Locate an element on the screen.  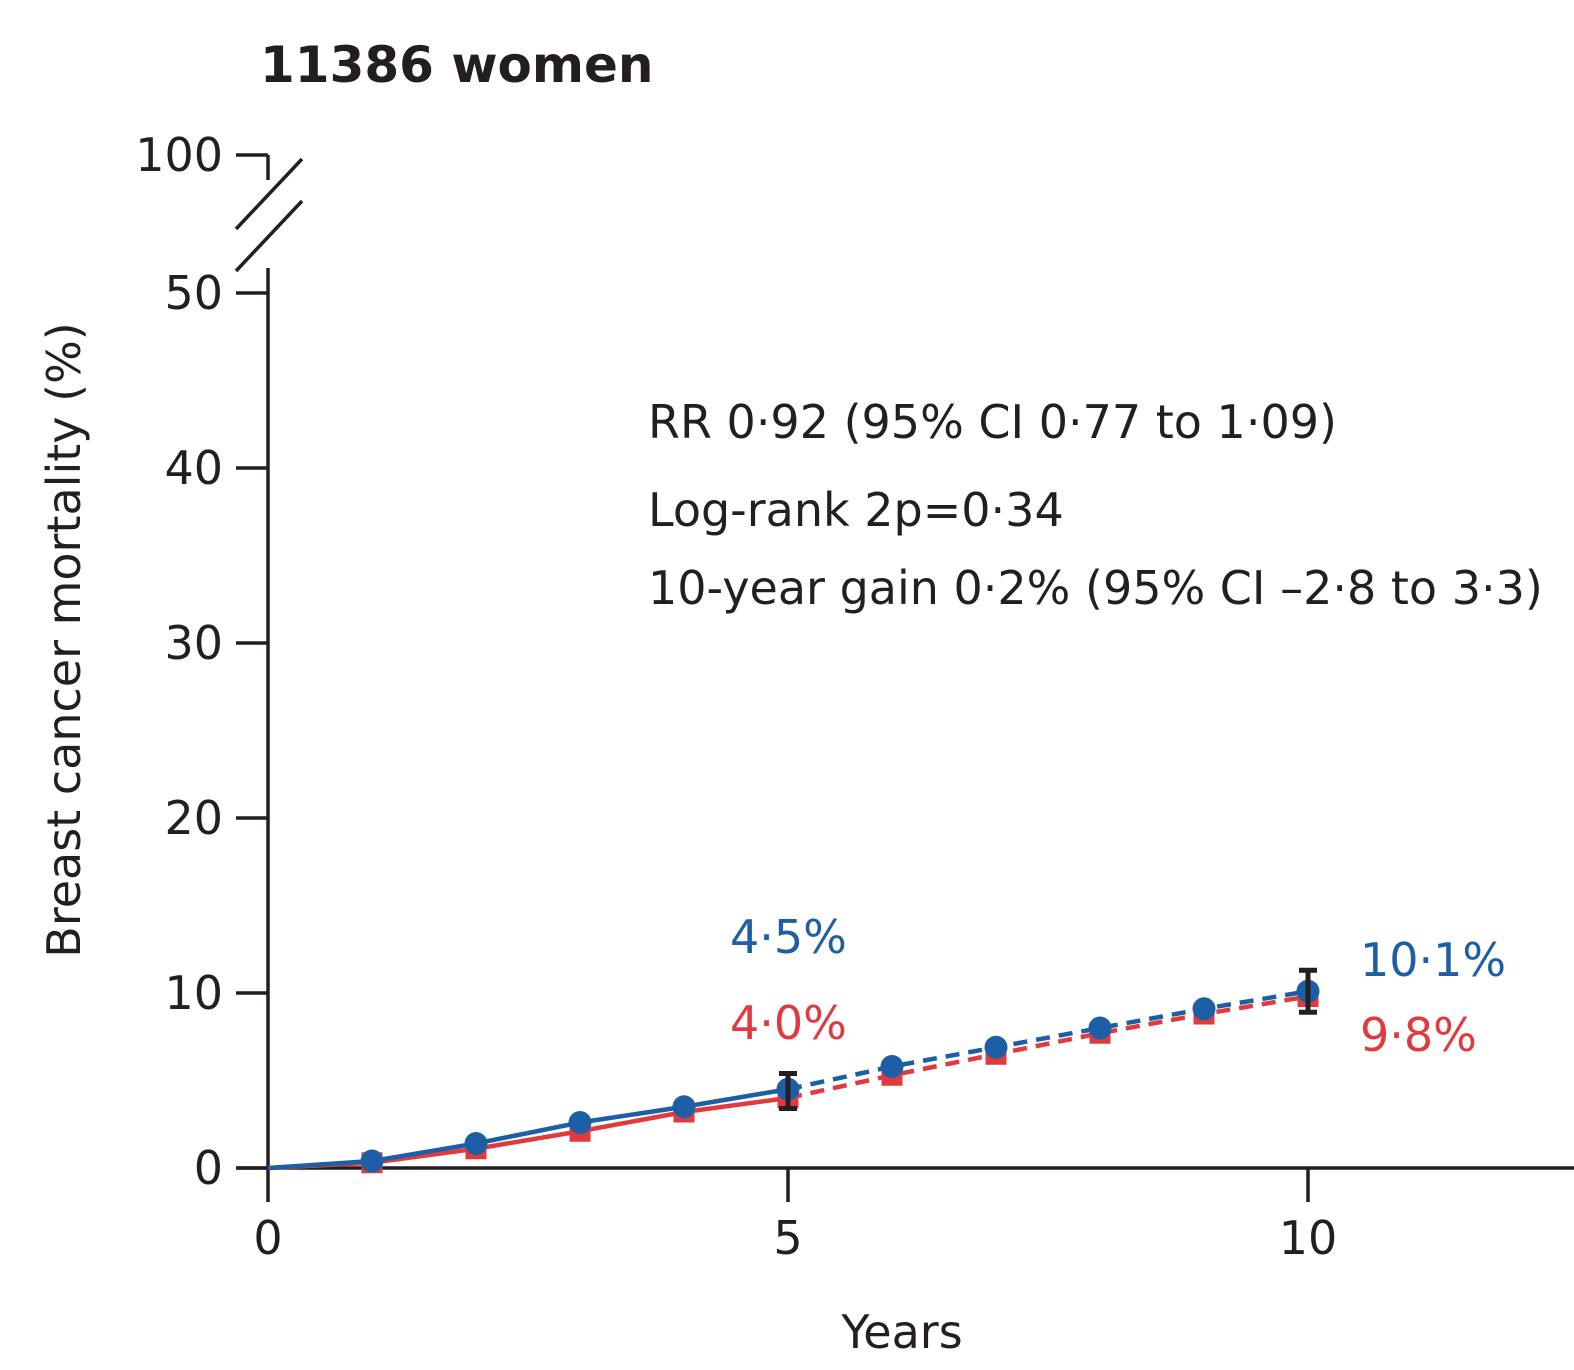
annotation-logrank: Log-rank 2p=0·34 is located at coordinates (856, 510).